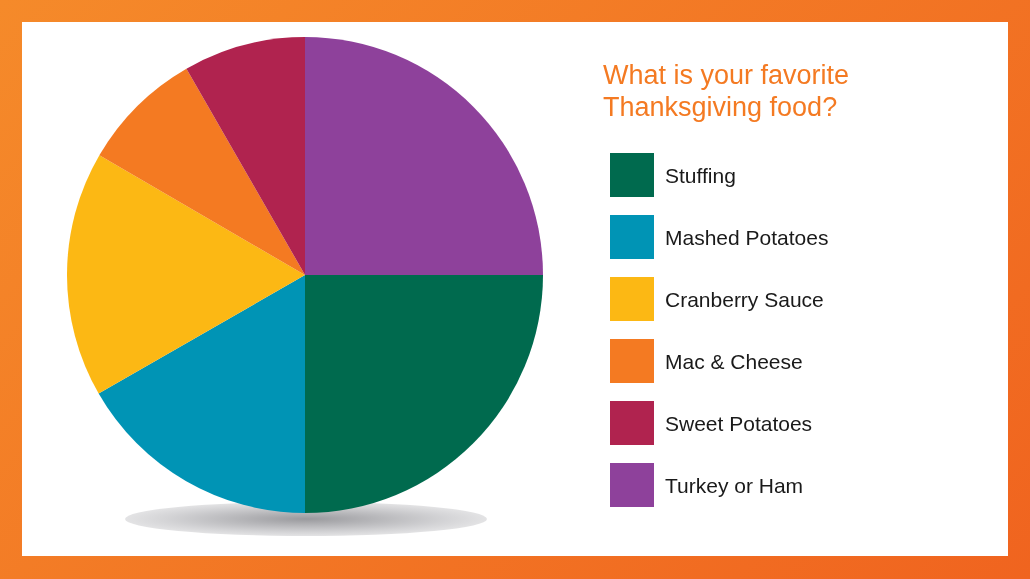 The height and width of the screenshot is (579, 1030). I want to click on legend-label: Turkey or Ham, so click(734, 485).